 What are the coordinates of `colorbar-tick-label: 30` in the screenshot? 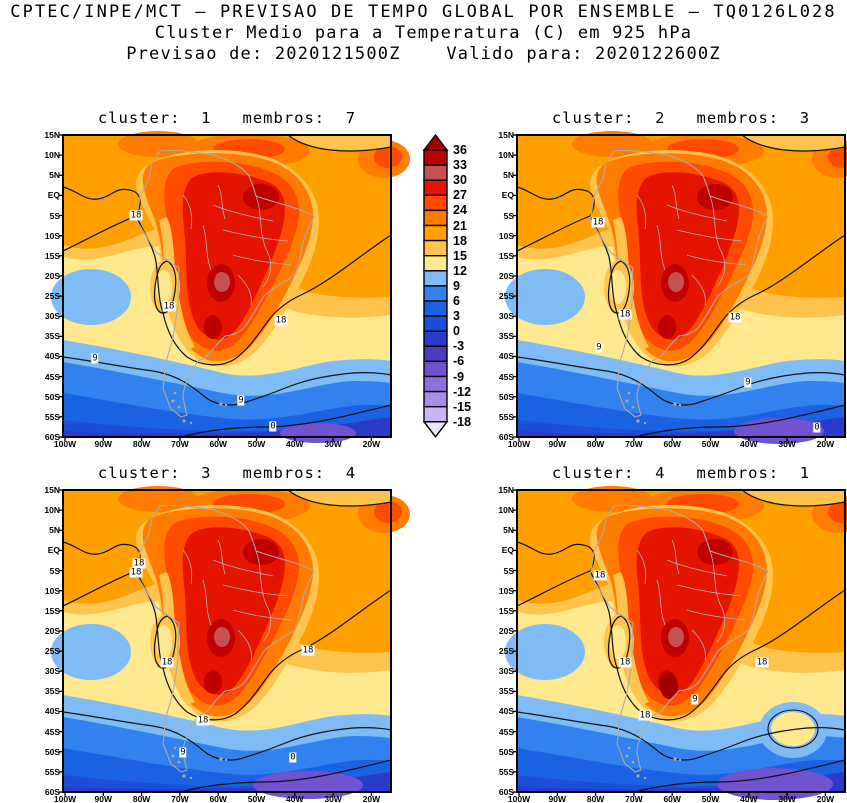 It's located at (460, 180).